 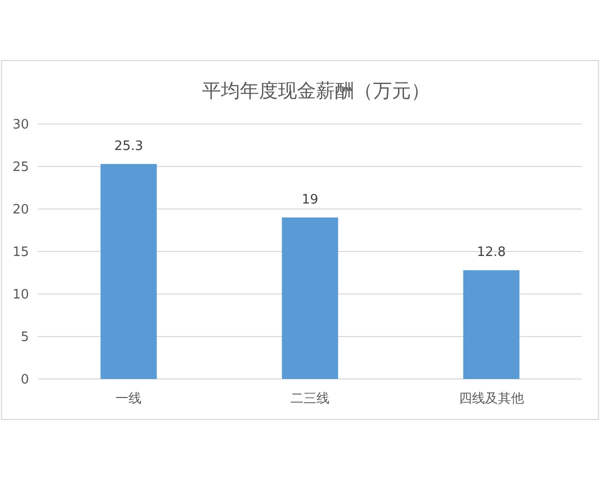 What do you see at coordinates (491, 252) in the screenshot?
I see `data-label: 12.8` at bounding box center [491, 252].